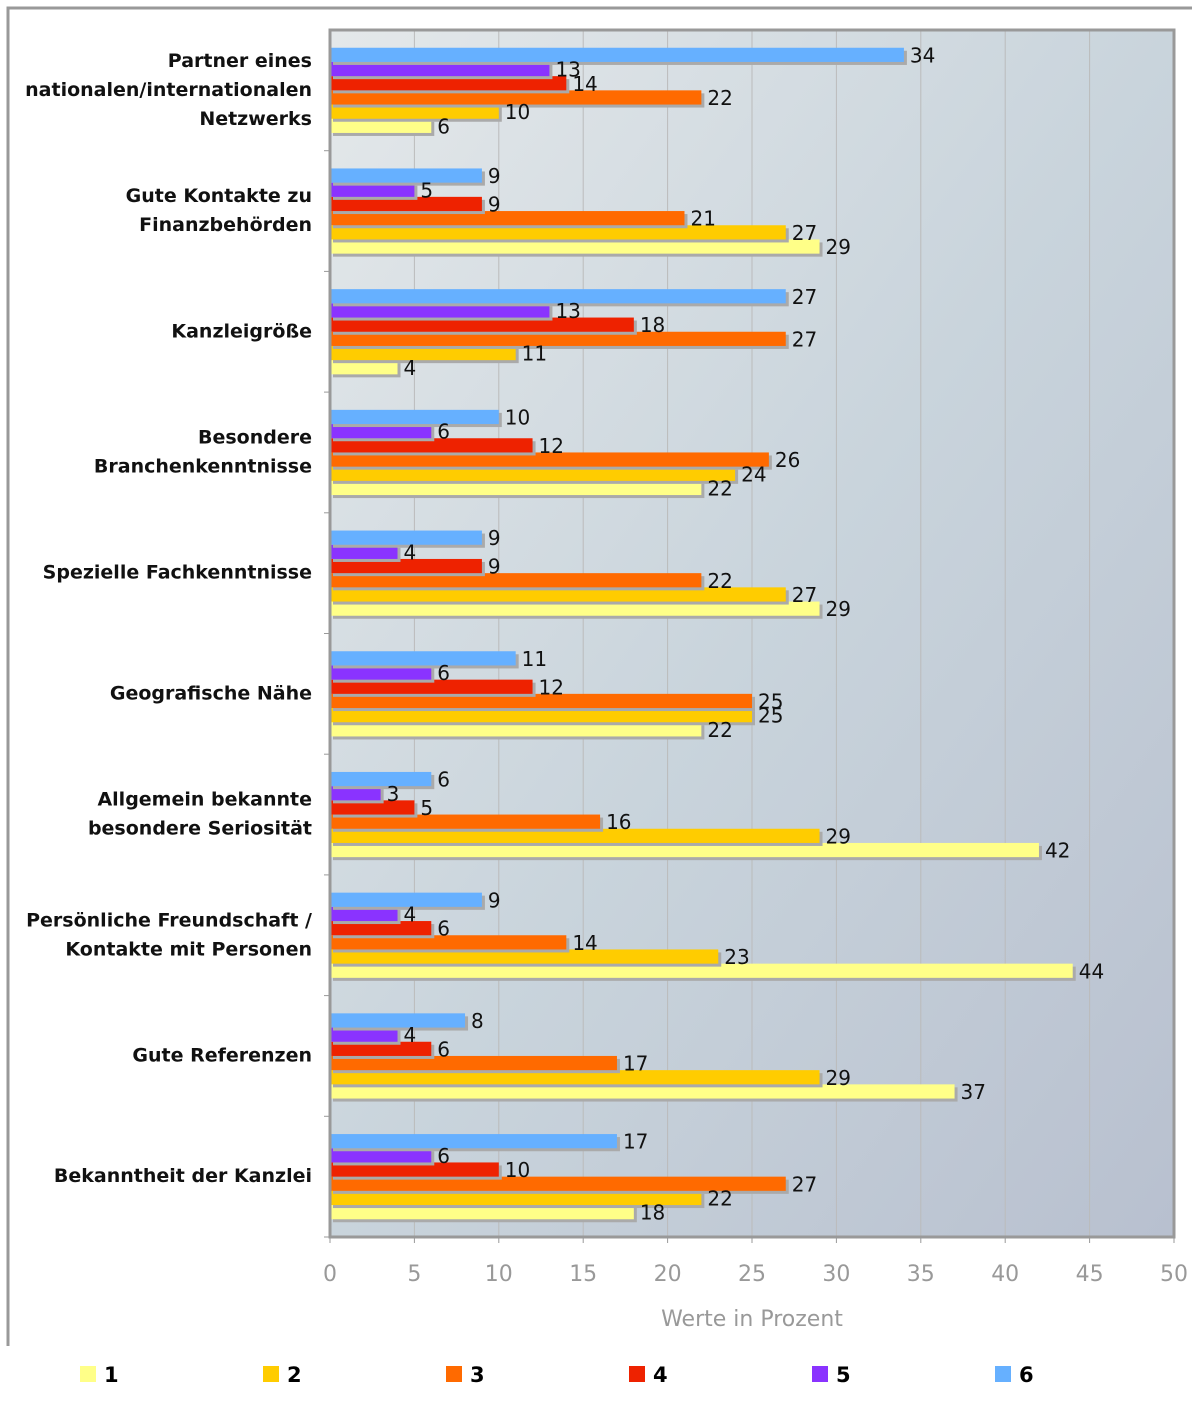 The height and width of the screenshot is (1418, 1196). Describe the element at coordinates (770, 701) in the screenshot. I see `value-label: 25` at that location.